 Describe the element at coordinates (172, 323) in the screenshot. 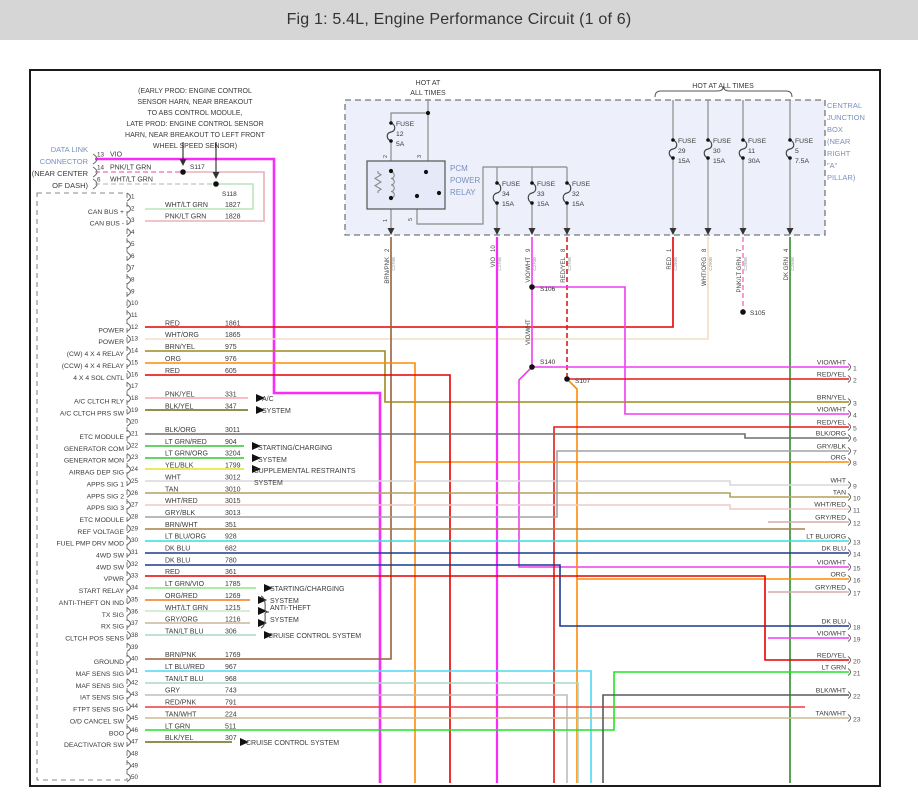

I see `pcm-wire-color: RED` at that location.